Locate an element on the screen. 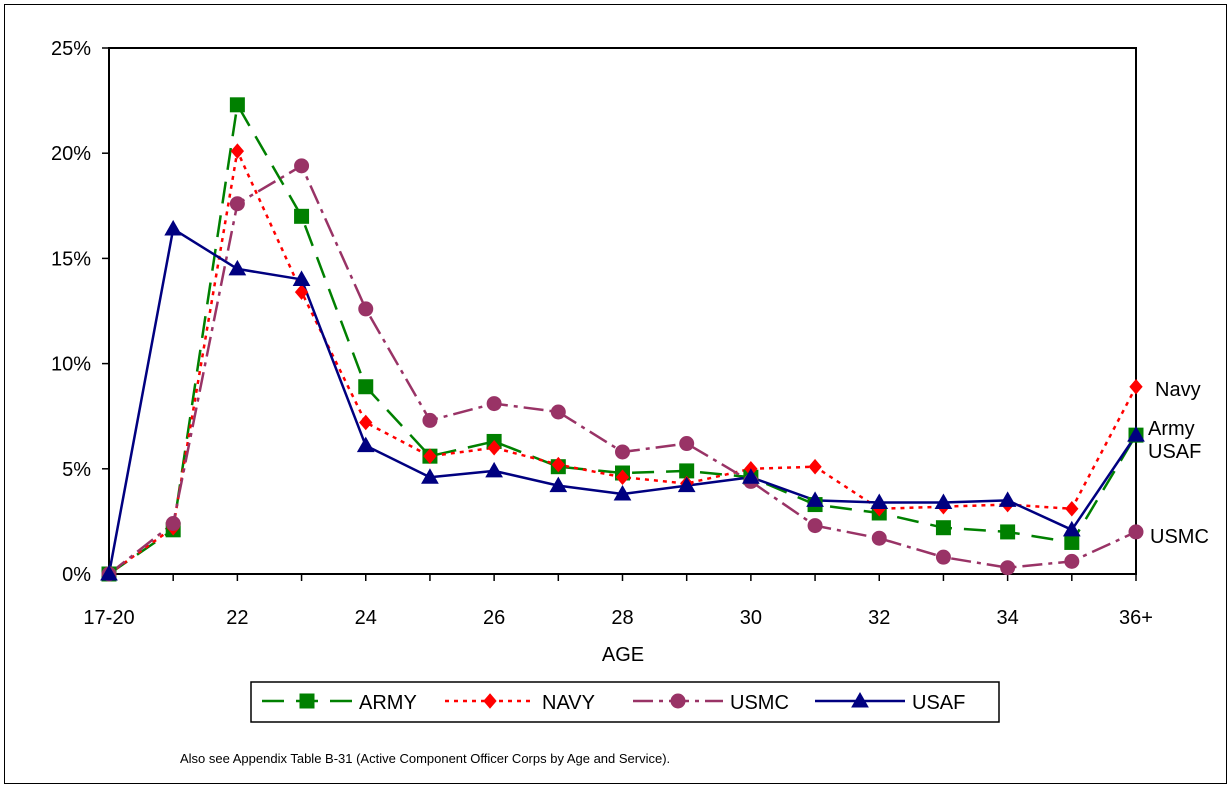 The height and width of the screenshot is (788, 1231). legend-label-usaf: USAF is located at coordinates (938, 703).